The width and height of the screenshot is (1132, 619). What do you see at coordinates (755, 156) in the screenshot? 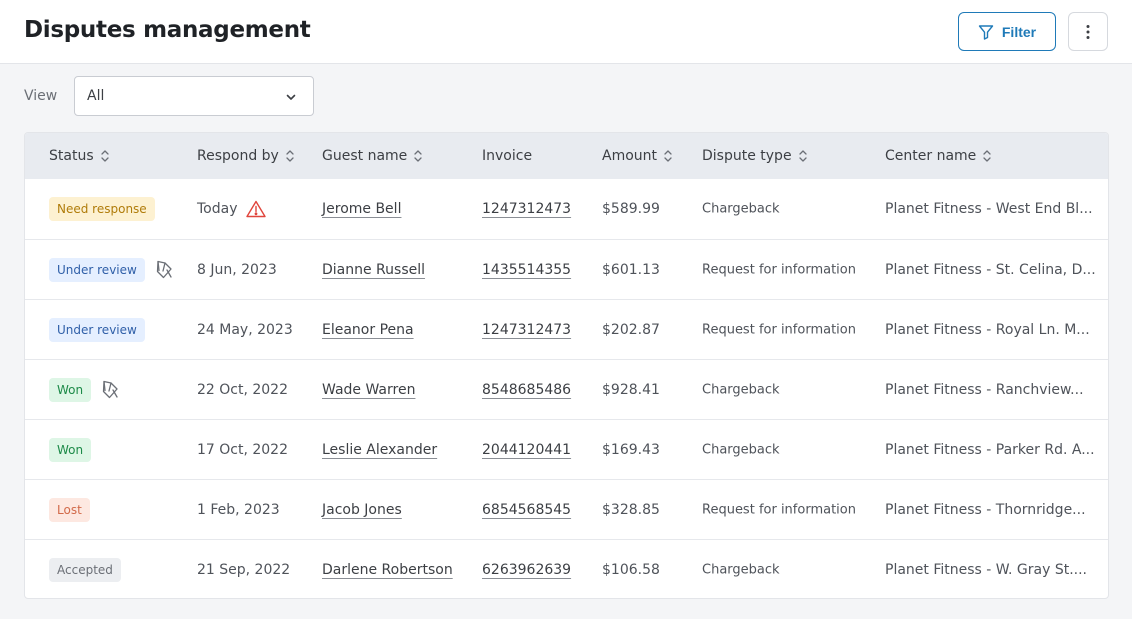
I see `column-header-dispute-type: Dispute type` at bounding box center [755, 156].